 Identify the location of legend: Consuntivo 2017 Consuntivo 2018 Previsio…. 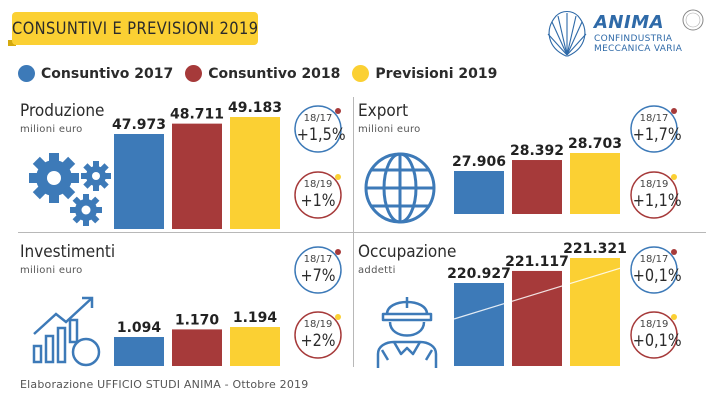
(263, 73).